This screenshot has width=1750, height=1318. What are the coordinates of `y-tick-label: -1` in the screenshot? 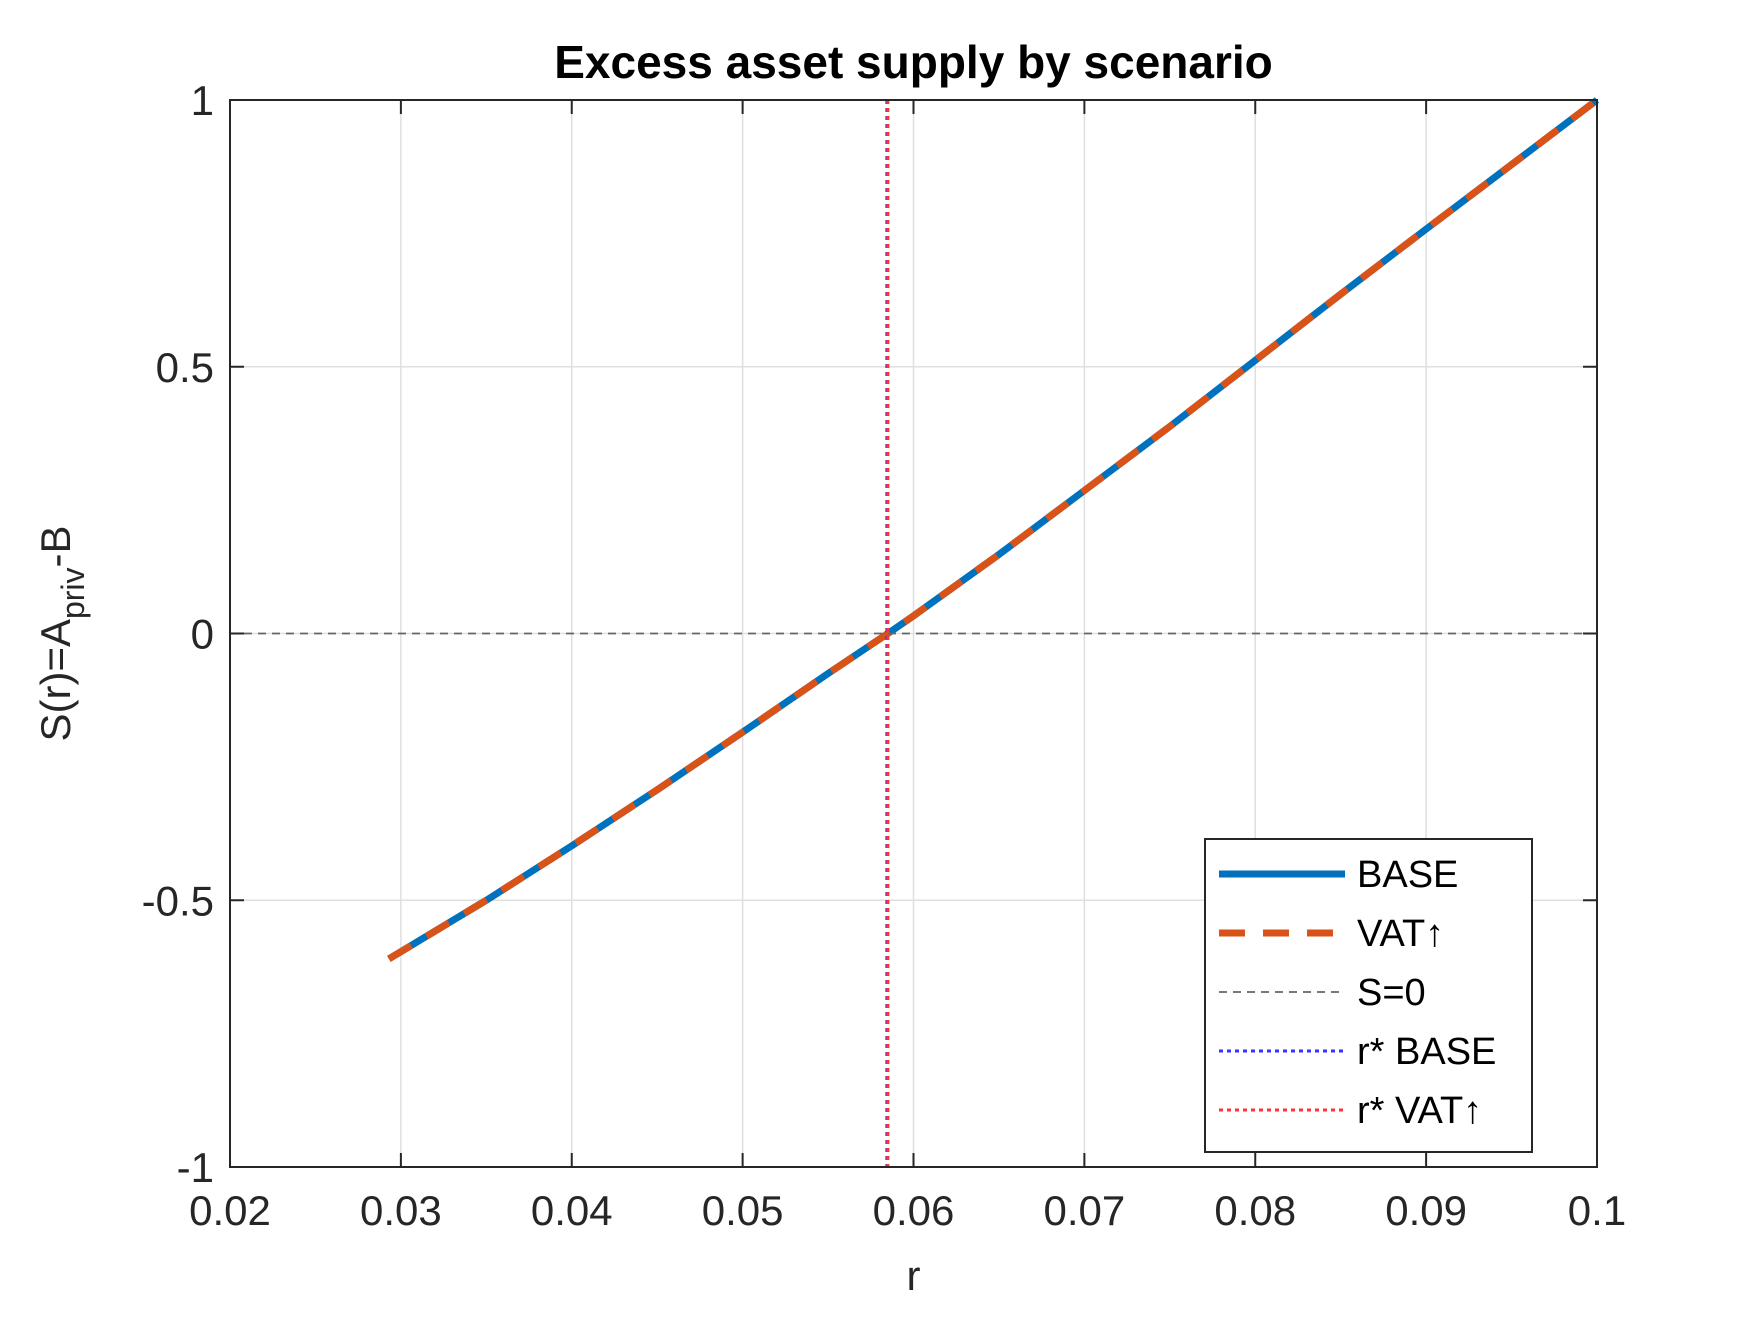 It's located at (195, 1167).